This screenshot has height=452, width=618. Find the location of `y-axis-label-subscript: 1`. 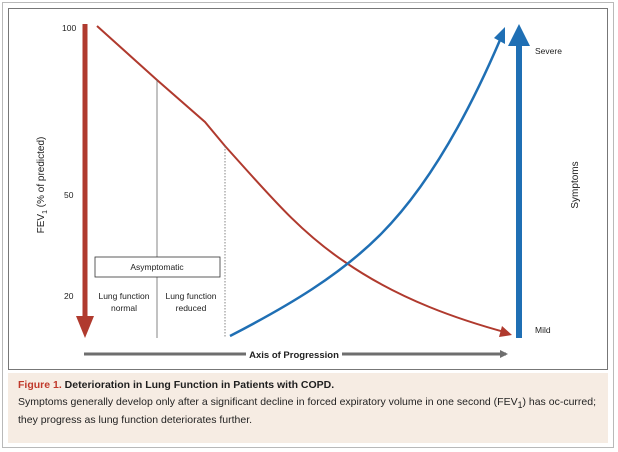

y-axis-label-subscript: 1 is located at coordinates (45, 212).